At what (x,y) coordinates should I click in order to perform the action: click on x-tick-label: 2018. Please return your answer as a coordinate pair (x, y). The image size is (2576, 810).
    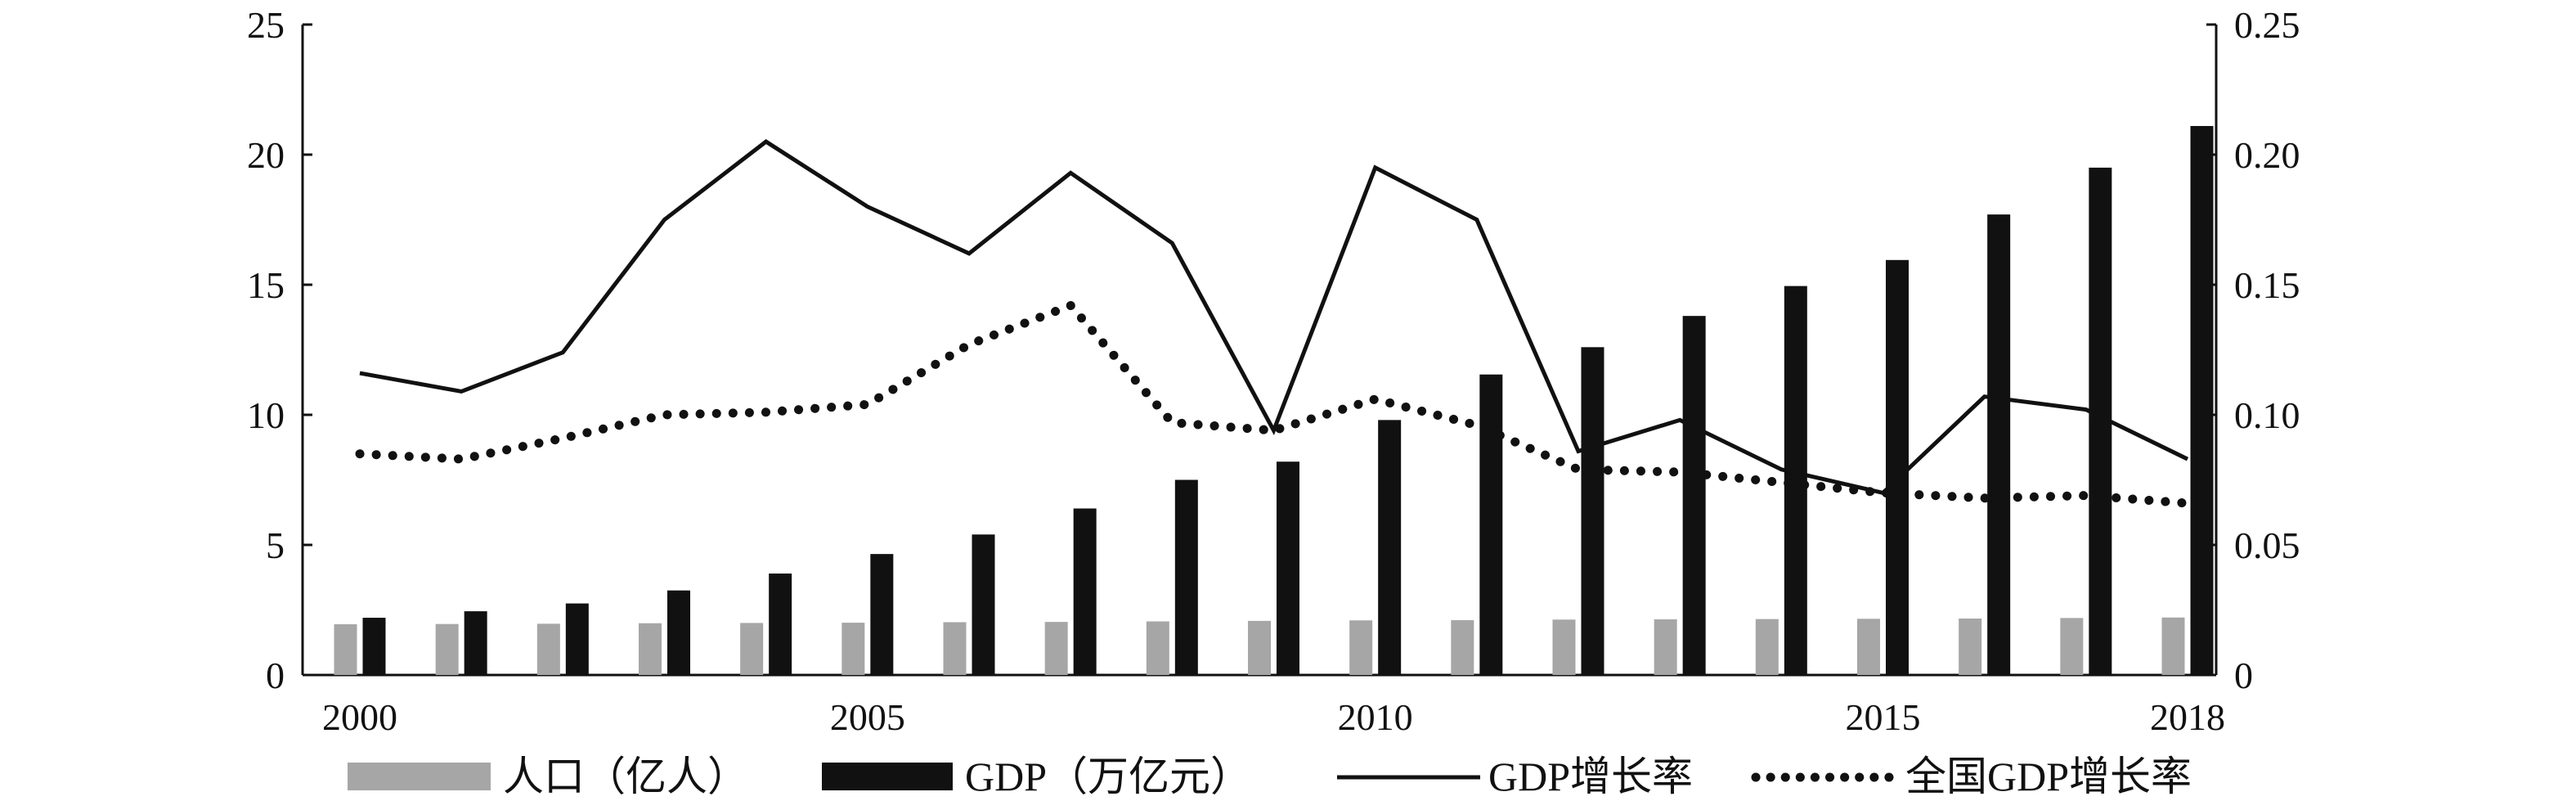
    Looking at the image, I should click on (2188, 717).